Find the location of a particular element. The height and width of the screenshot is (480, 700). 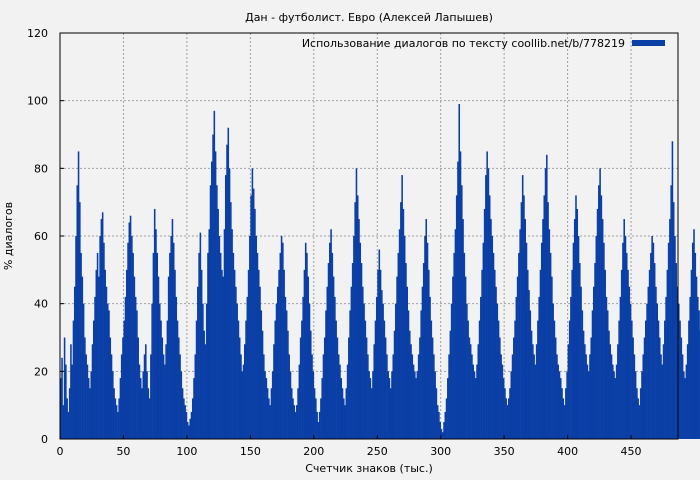

chart-title: Дан - футболист. Евро (Алексей Лапышев) is located at coordinates (369, 17).